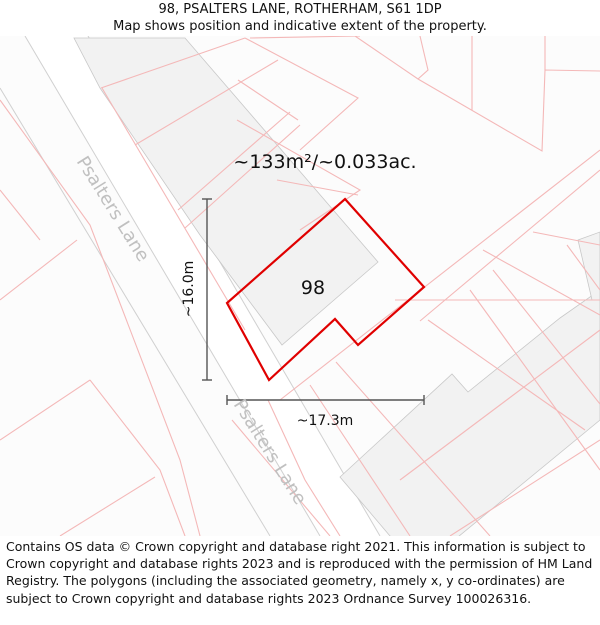 This screenshot has width=600, height=625. I want to click on width-measure-label: ~17.3m, so click(325, 421).